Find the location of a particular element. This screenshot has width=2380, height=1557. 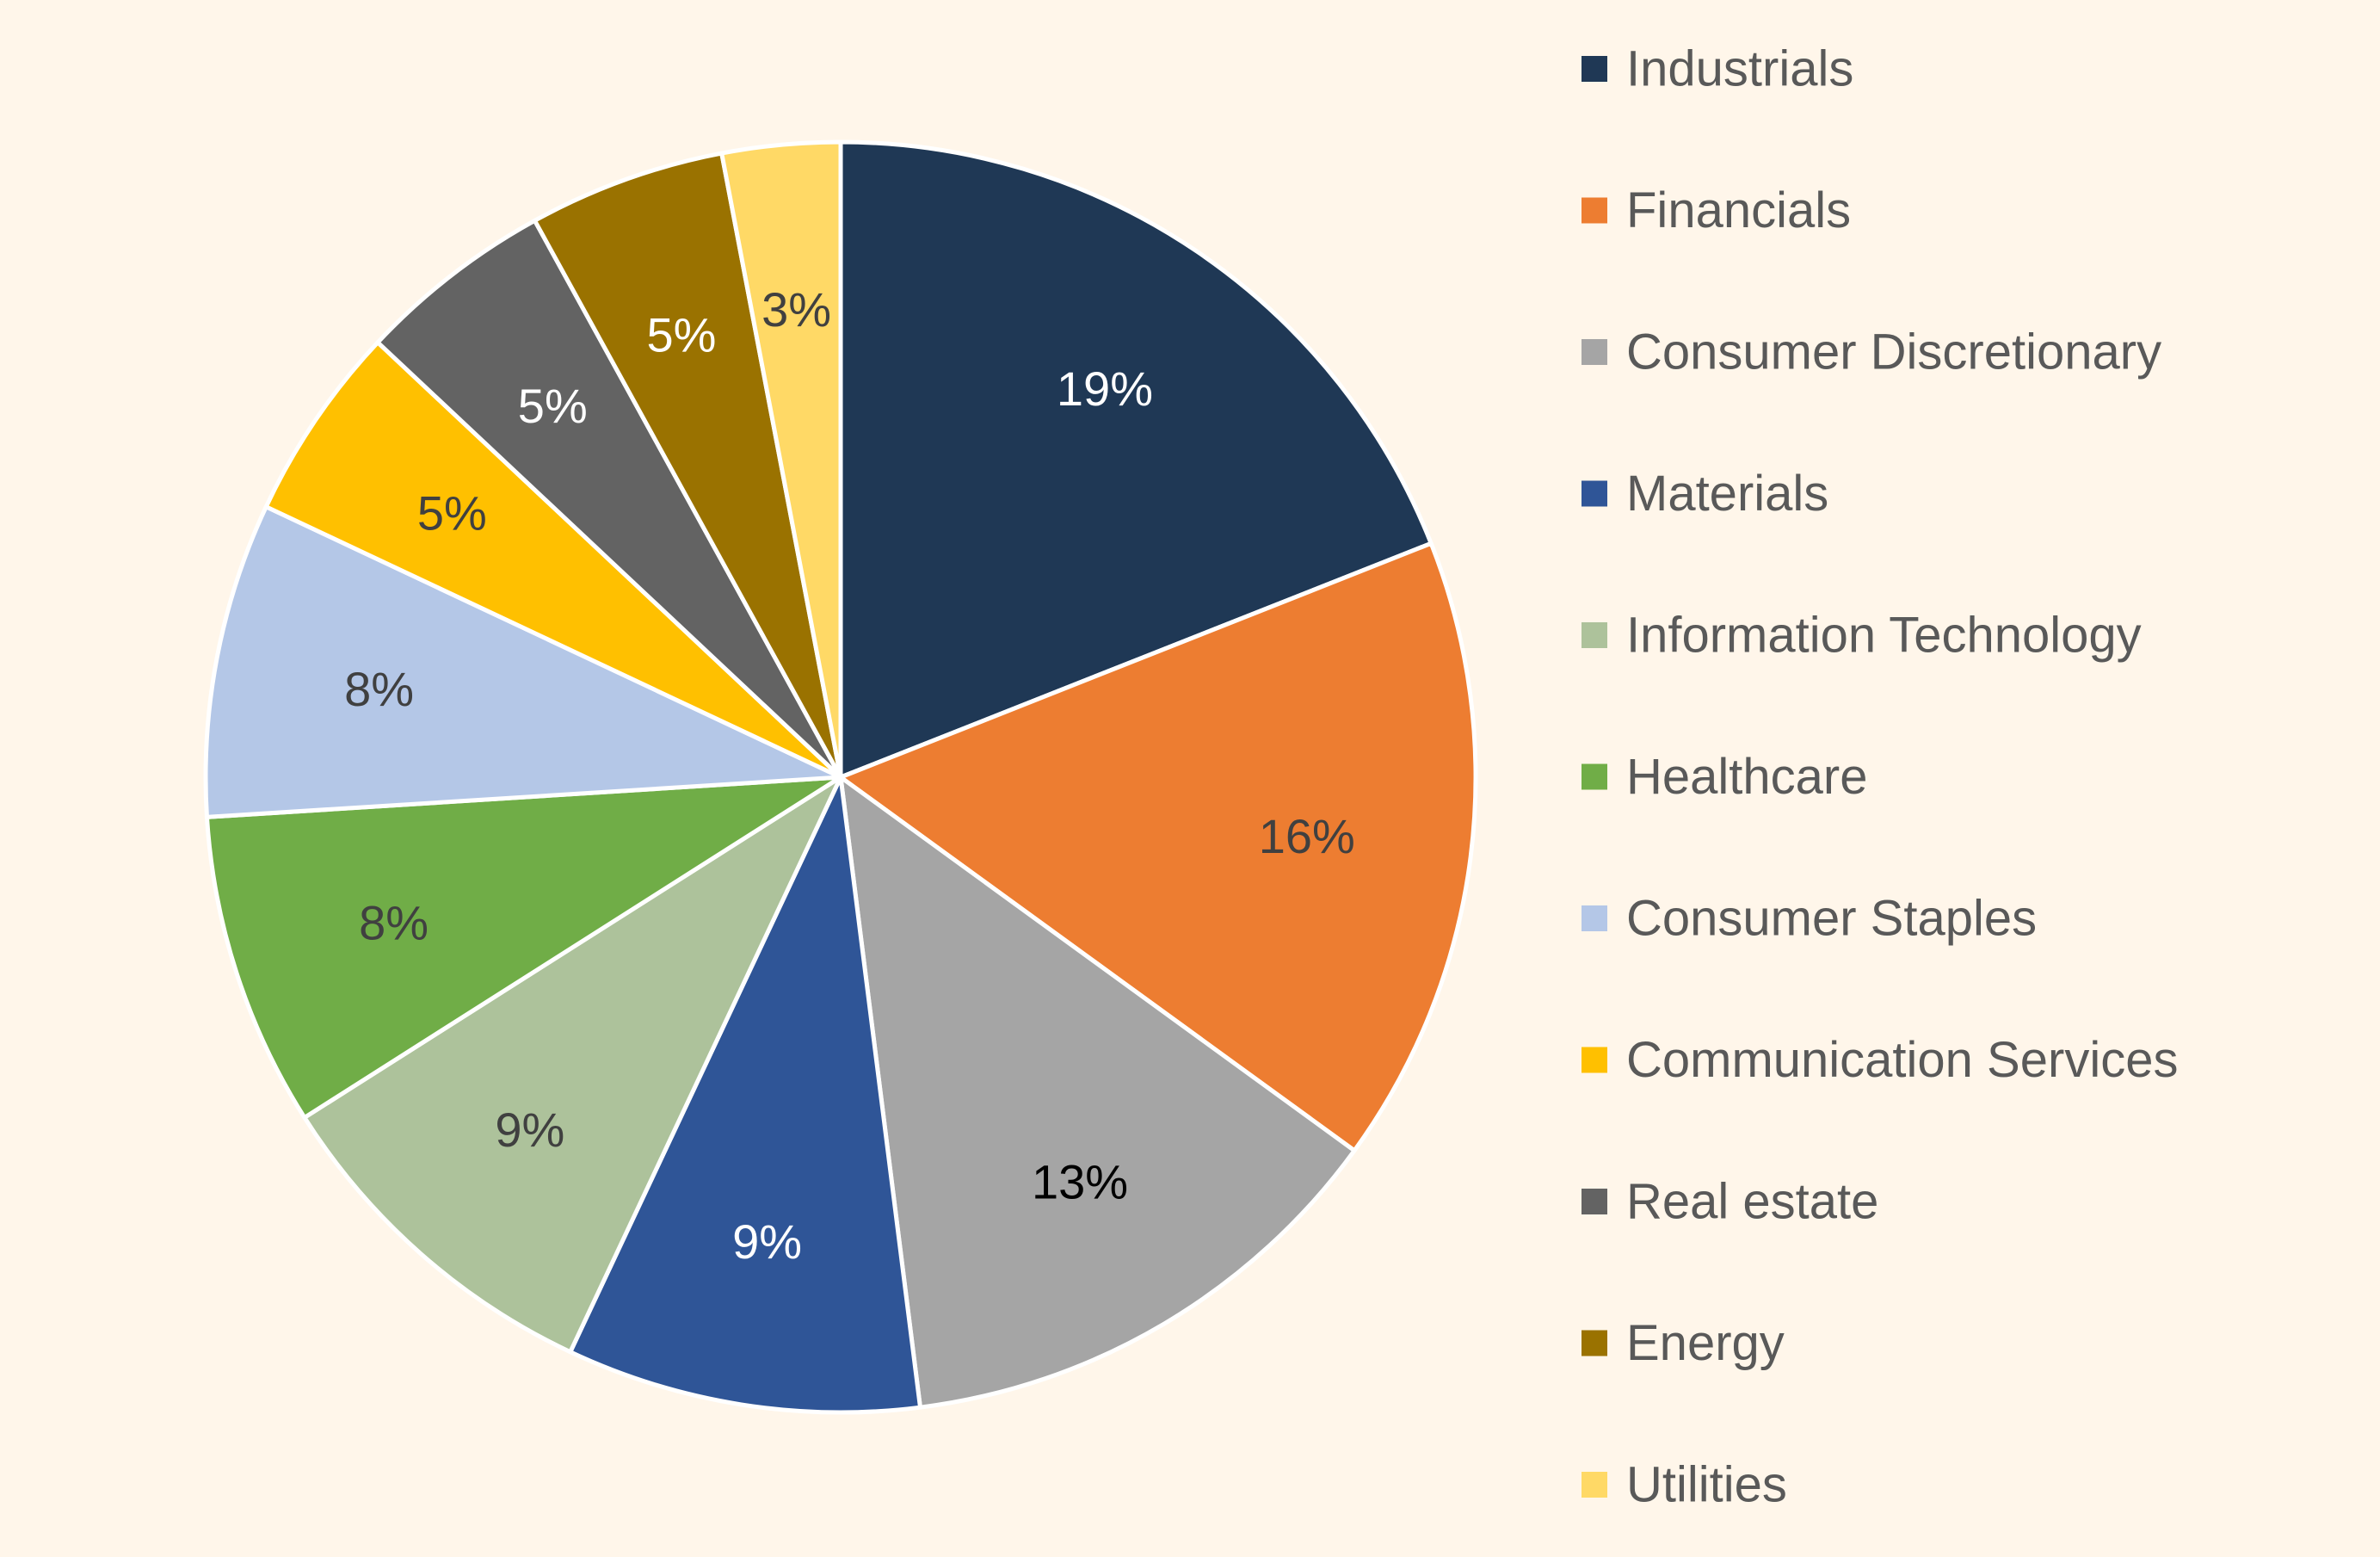

legend-item-consumer-discretionary: Consumer Discretionary is located at coordinates (1871, 352).